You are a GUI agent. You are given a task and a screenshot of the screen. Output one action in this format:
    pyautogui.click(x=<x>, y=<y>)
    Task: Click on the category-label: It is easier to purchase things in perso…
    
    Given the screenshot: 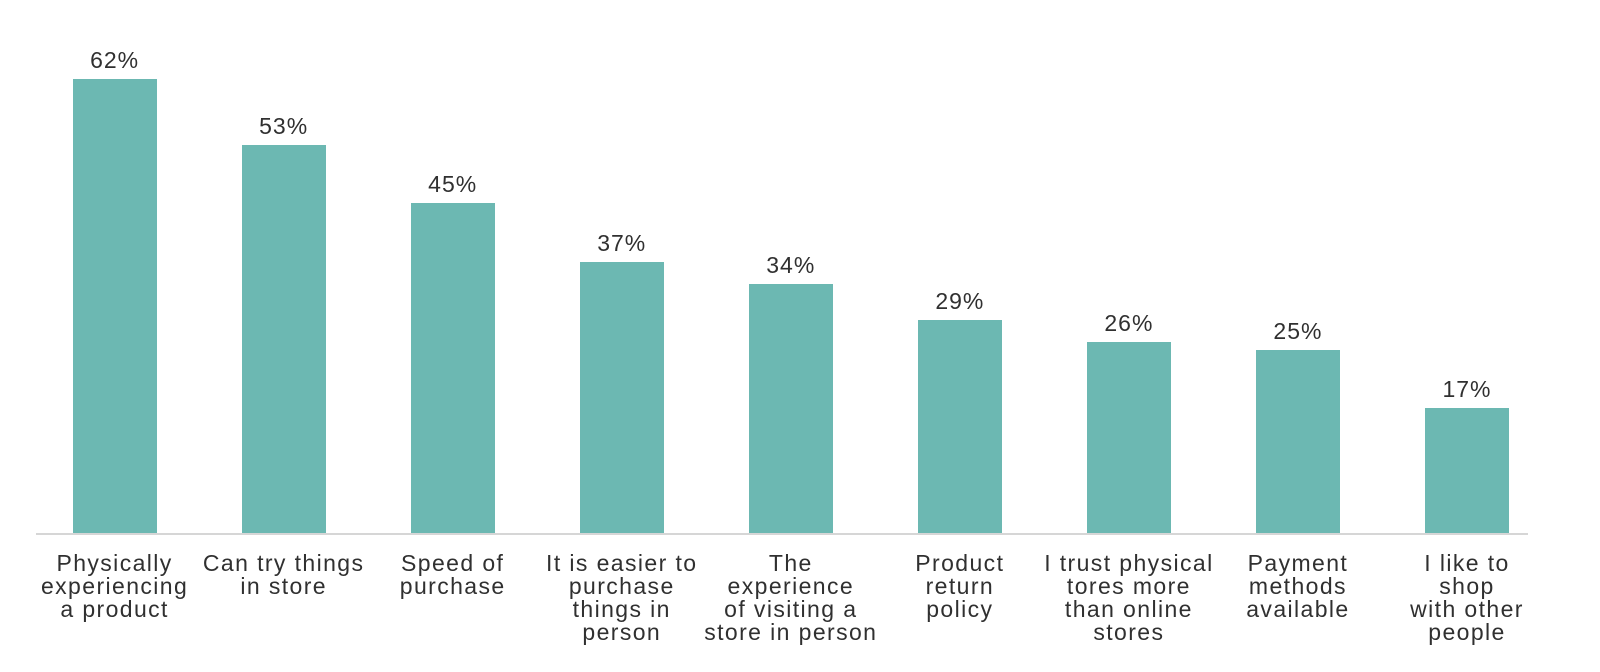 What is the action you would take?
    pyautogui.click(x=622, y=598)
    